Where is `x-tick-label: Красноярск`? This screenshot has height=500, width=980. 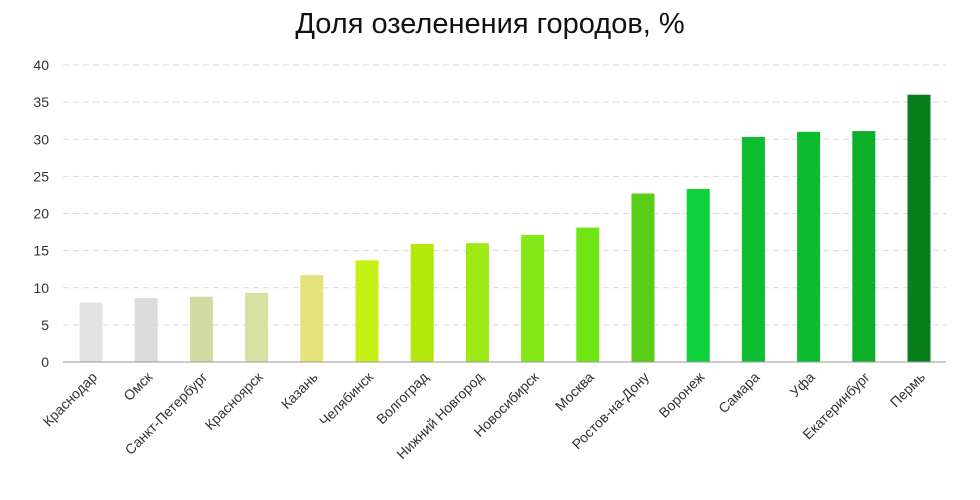 x-tick-label: Красноярск is located at coordinates (234, 400).